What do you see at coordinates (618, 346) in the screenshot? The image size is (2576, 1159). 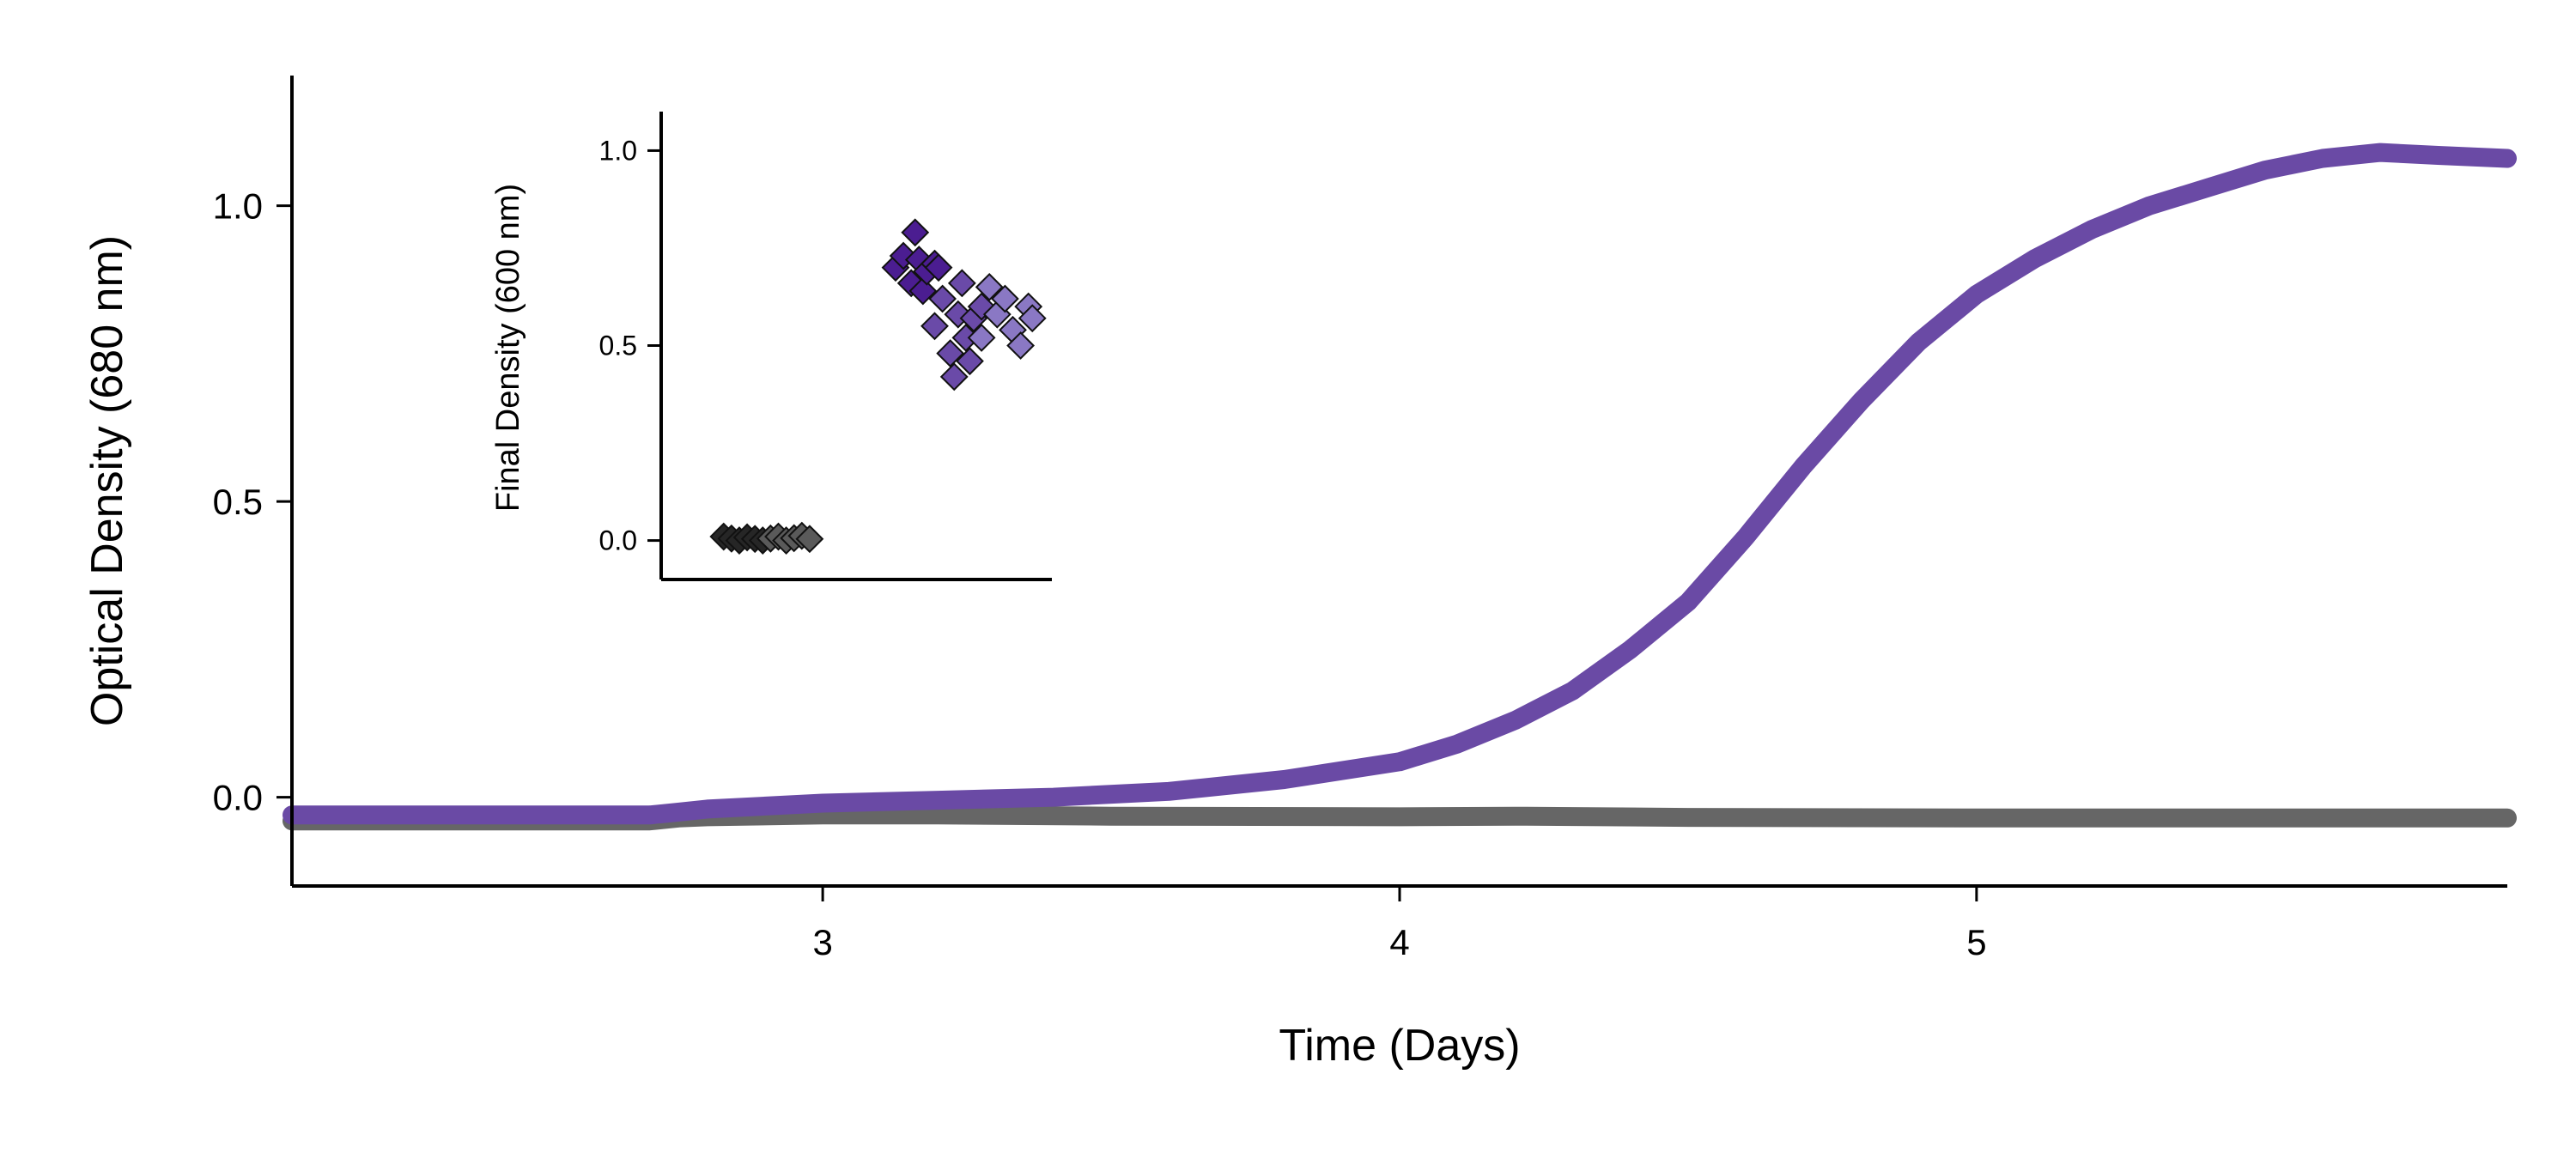 I see `inset-y-tick-label: 0.5` at bounding box center [618, 346].